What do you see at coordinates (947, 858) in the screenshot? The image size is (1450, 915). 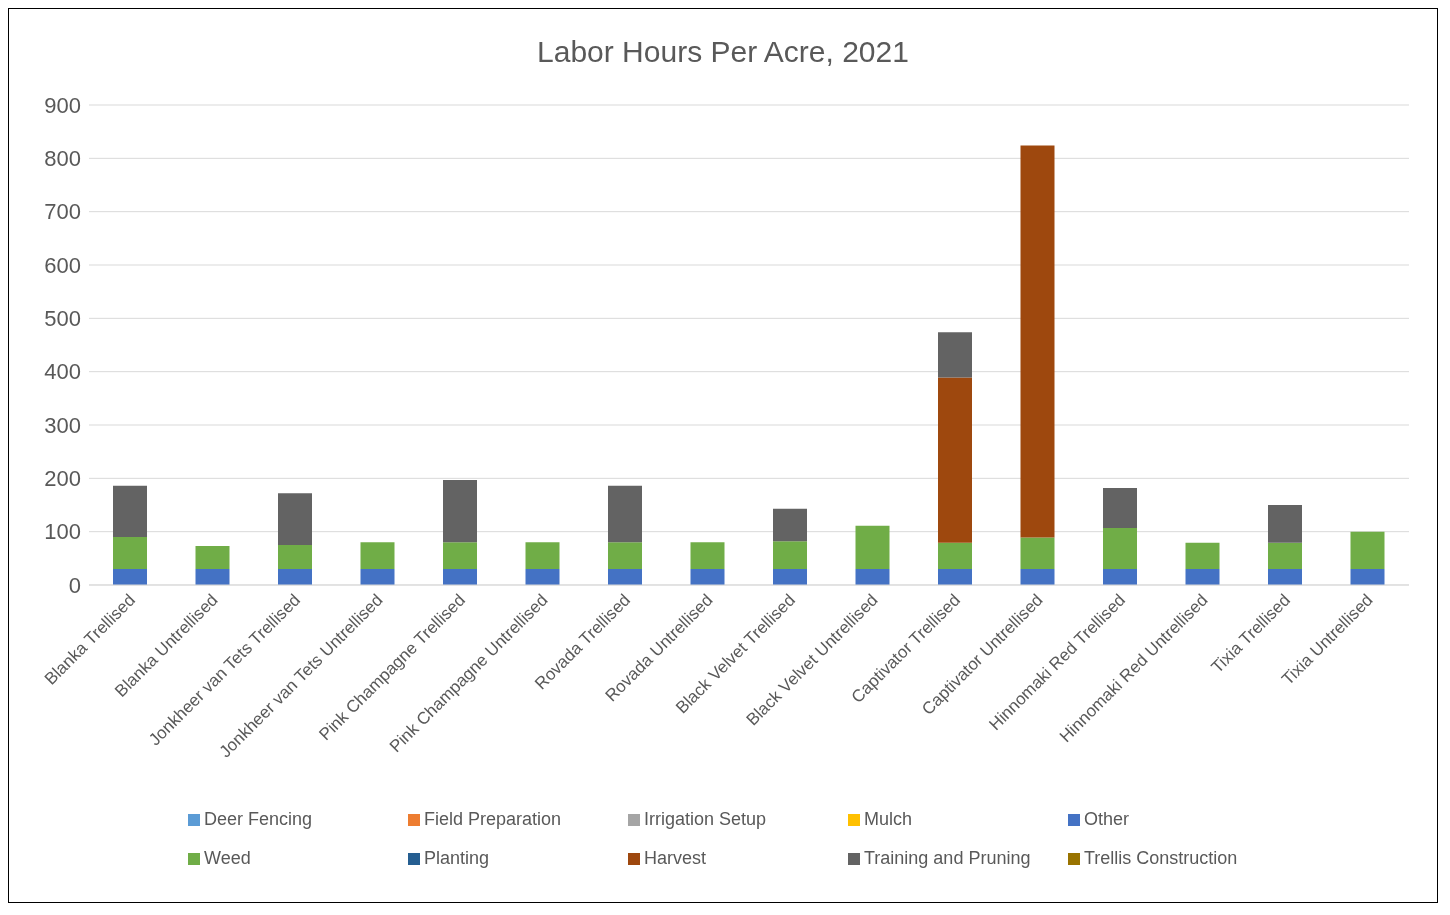 I see `legend-label: Training and Pruning` at bounding box center [947, 858].